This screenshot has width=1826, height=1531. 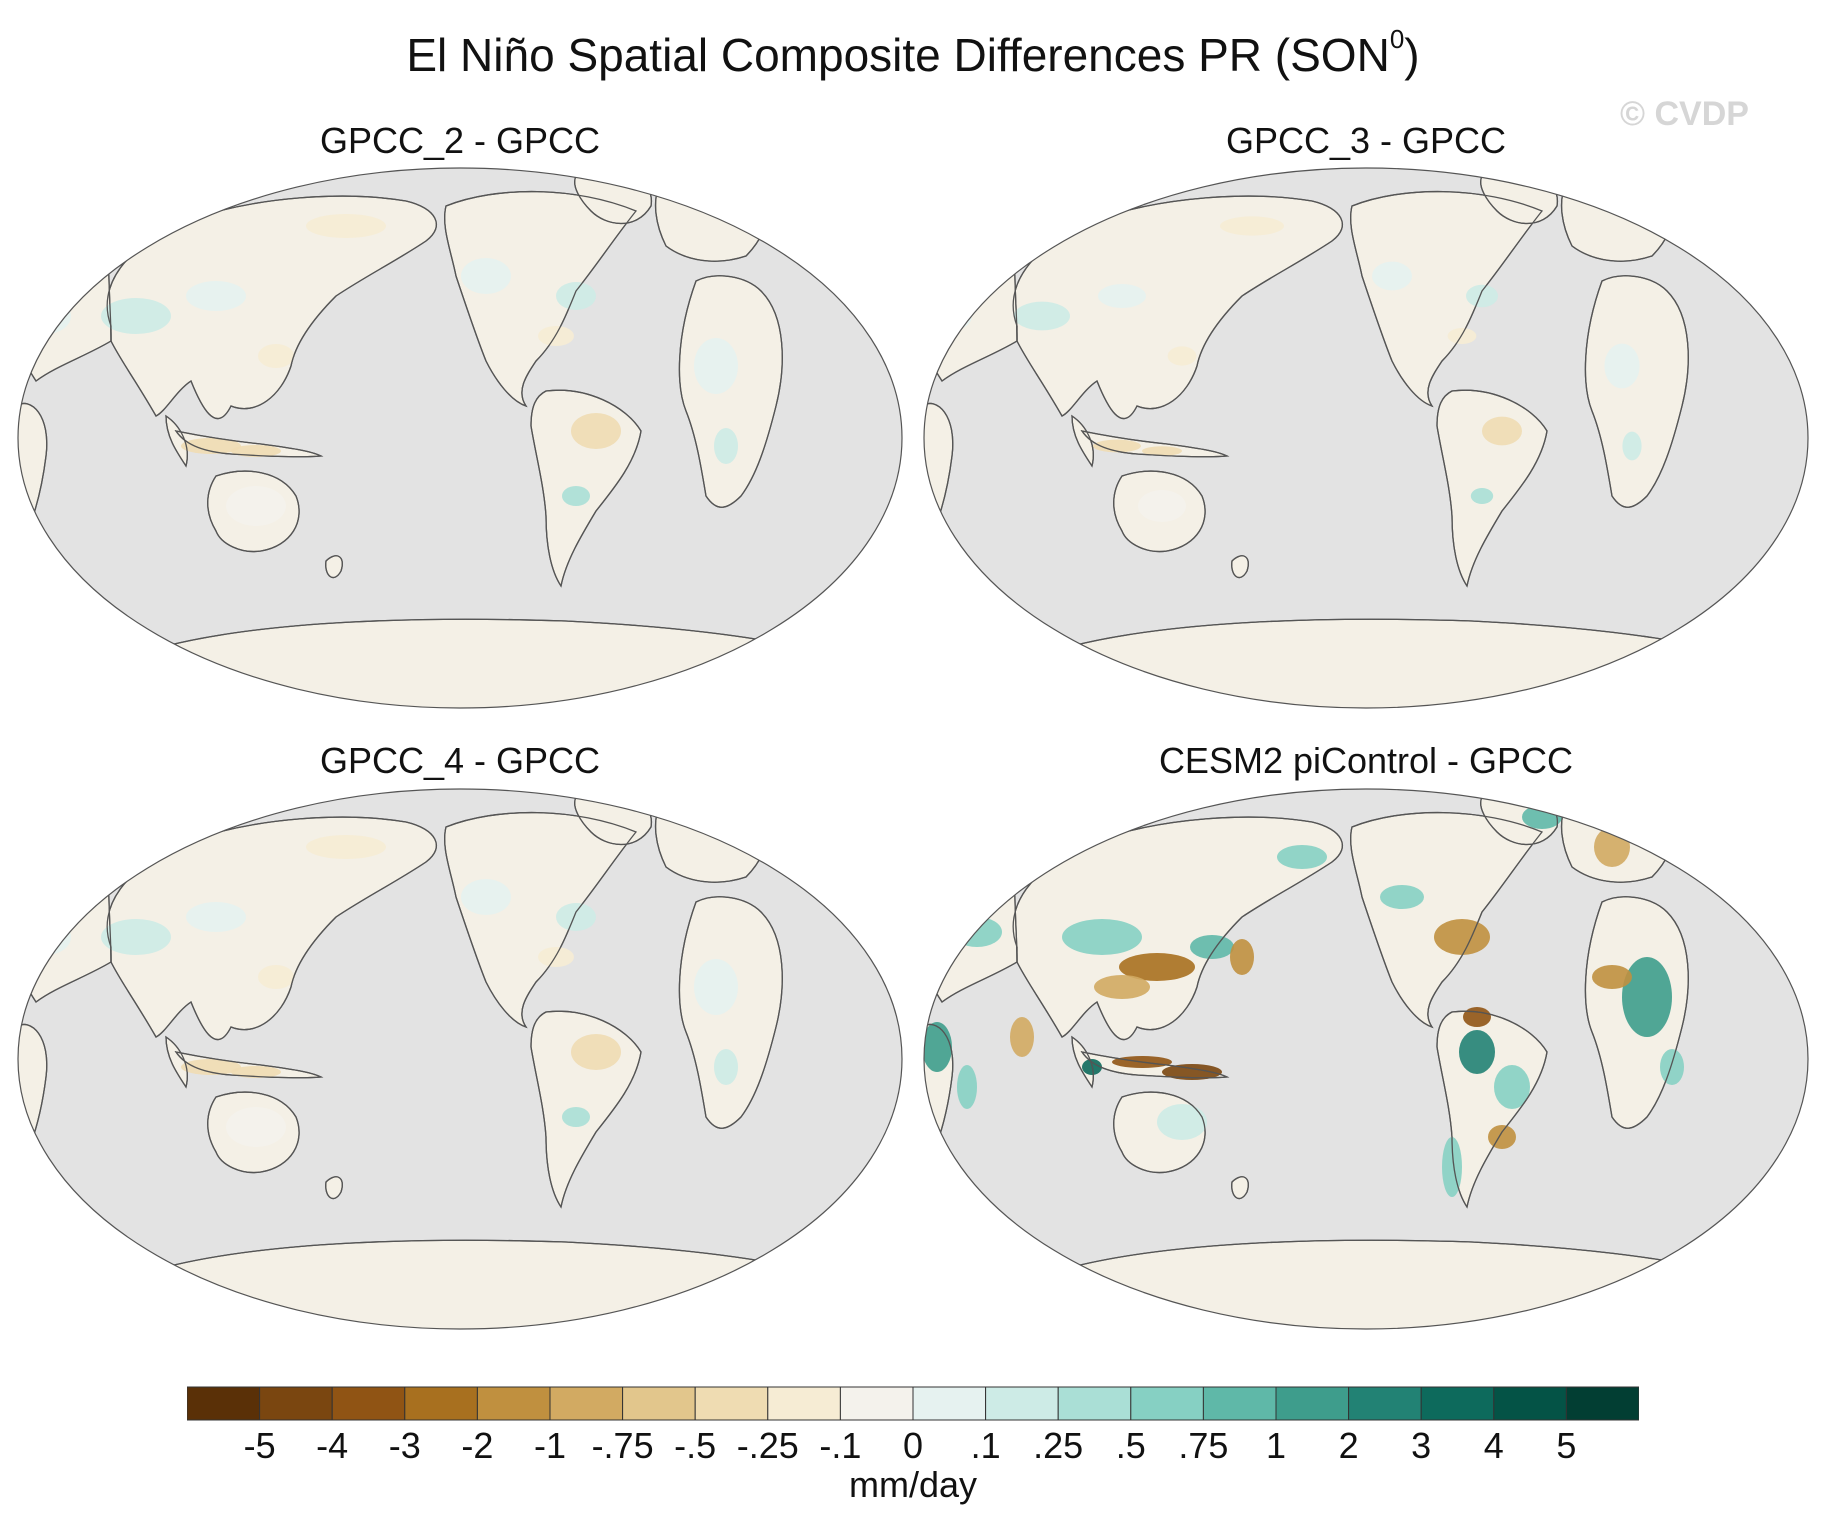 I want to click on colorbar-tick-label: -.1, so click(x=840, y=1445).